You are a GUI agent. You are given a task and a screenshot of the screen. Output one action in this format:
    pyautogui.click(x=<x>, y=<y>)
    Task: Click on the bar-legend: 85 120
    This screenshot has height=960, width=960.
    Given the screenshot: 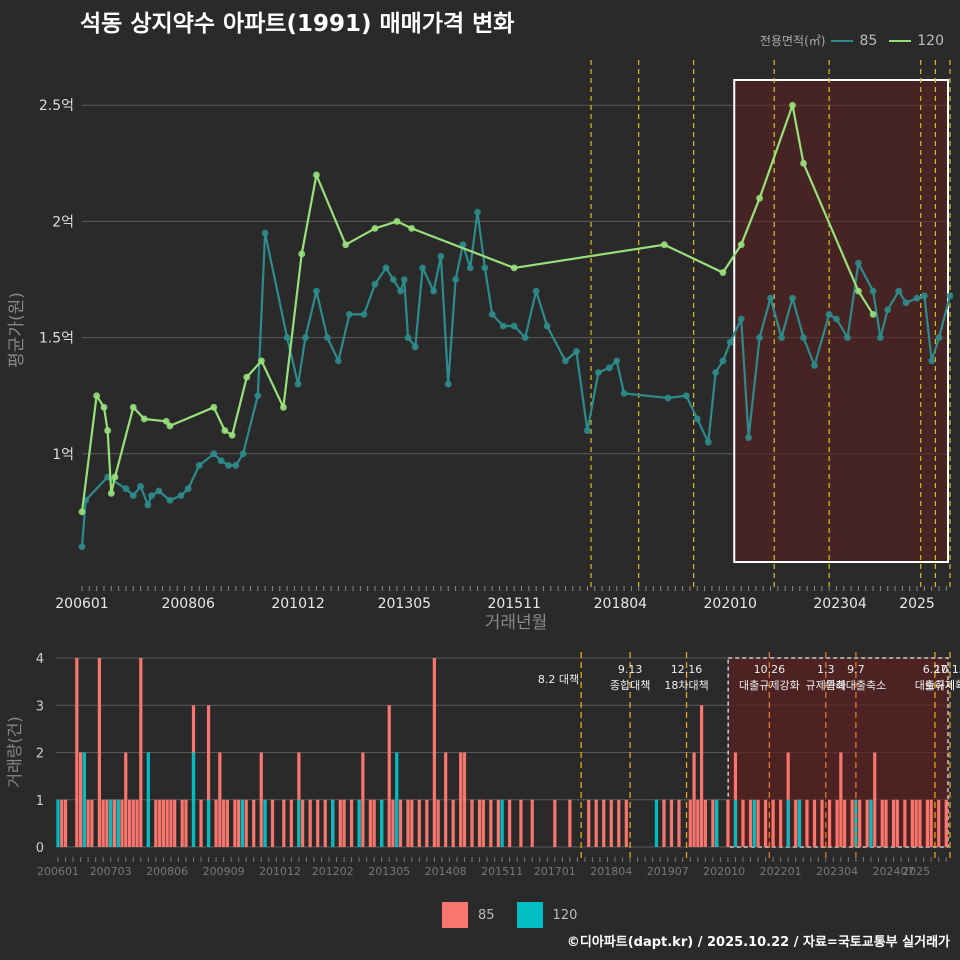 What is the action you would take?
    pyautogui.click(x=509, y=915)
    